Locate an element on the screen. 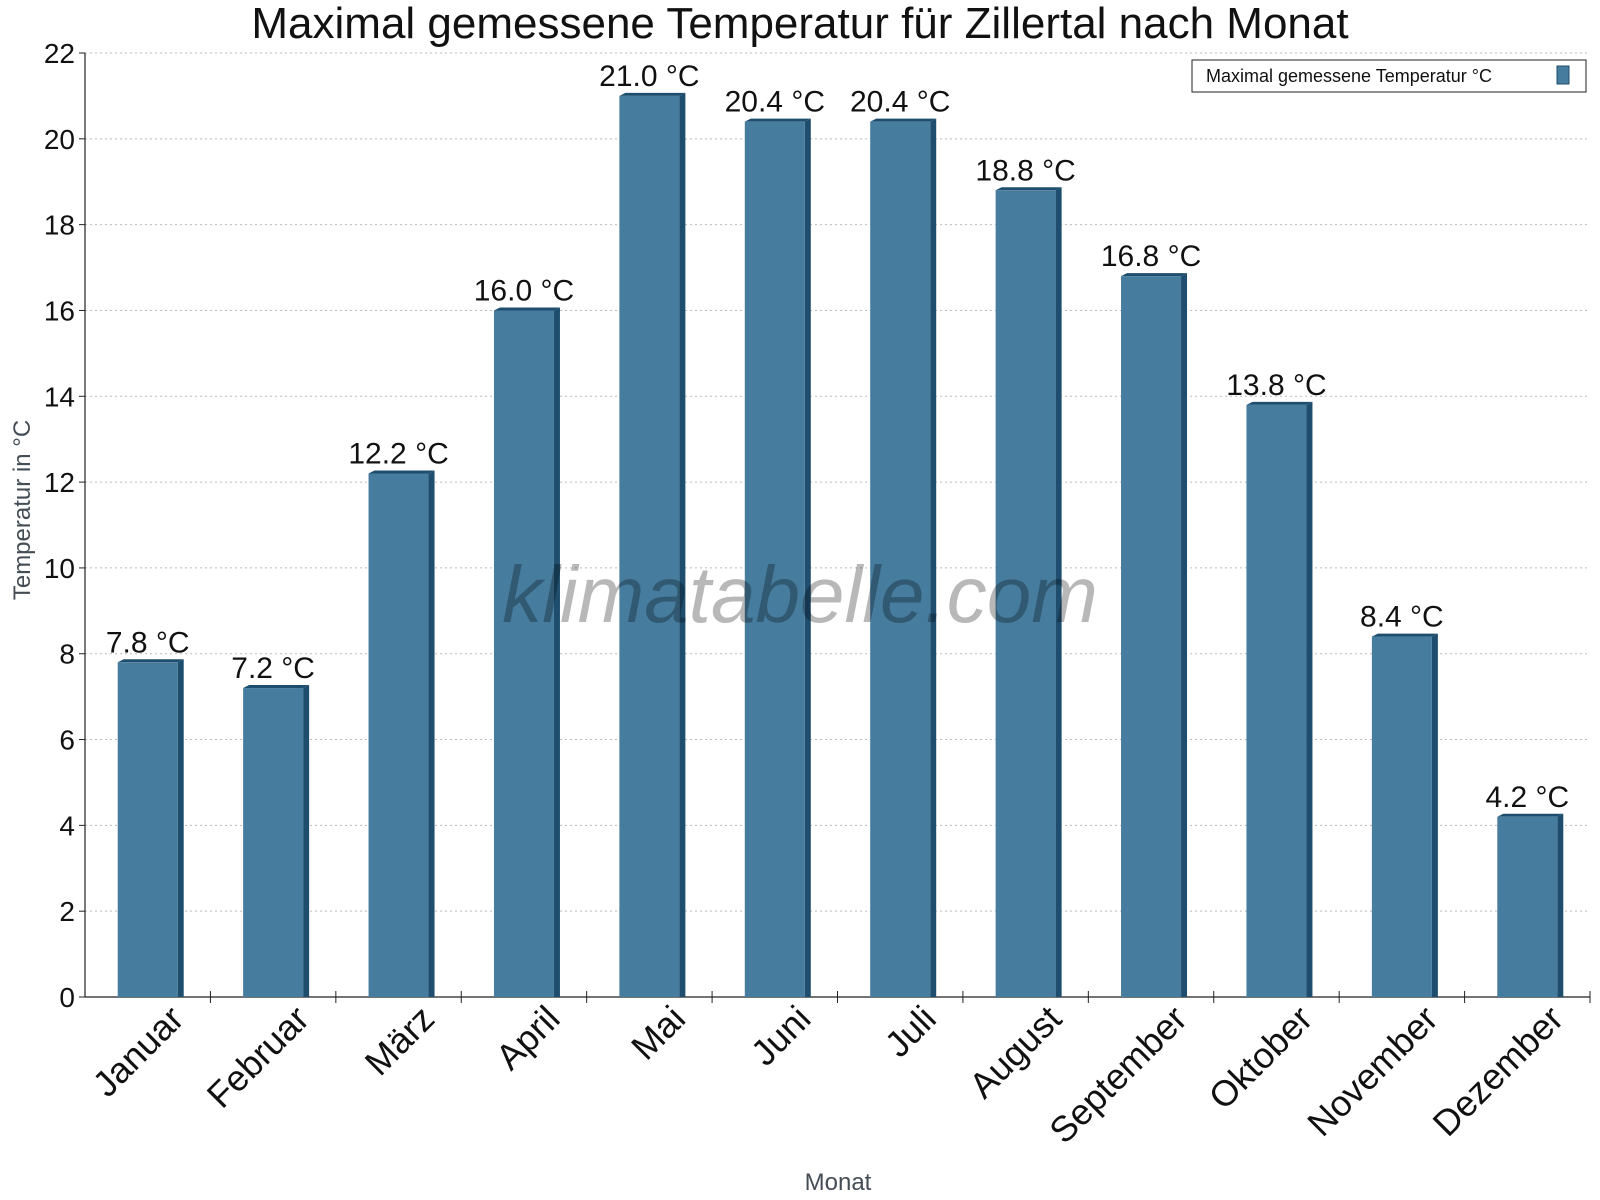 The width and height of the screenshot is (1600, 1200). x-tick-label: Januar is located at coordinates (138, 1051).